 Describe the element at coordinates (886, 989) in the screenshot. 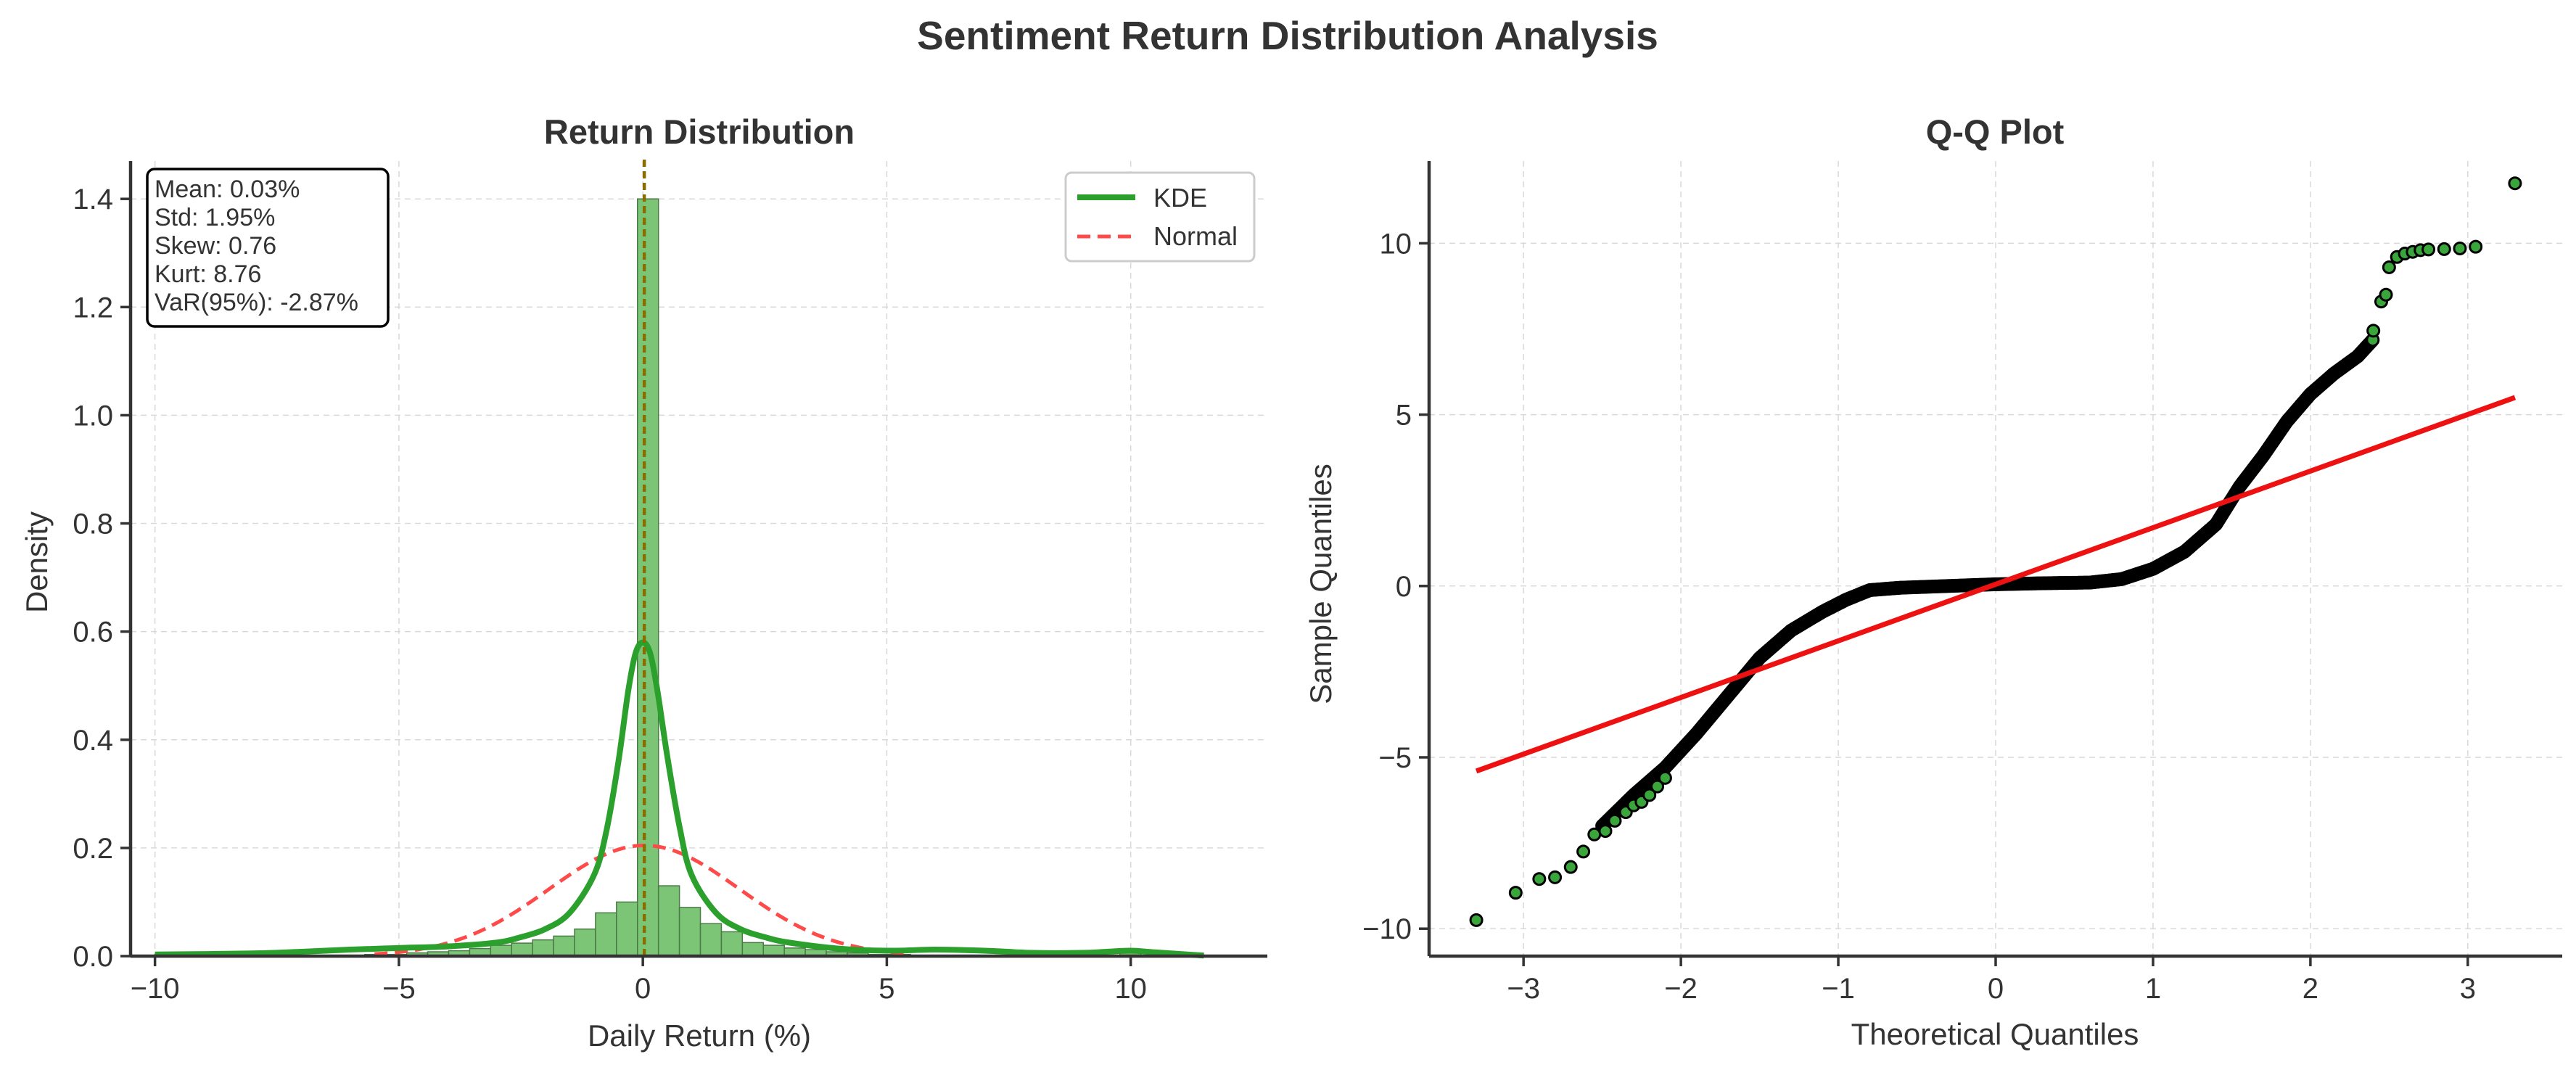

I see `left-x-tick-label: 5` at that location.